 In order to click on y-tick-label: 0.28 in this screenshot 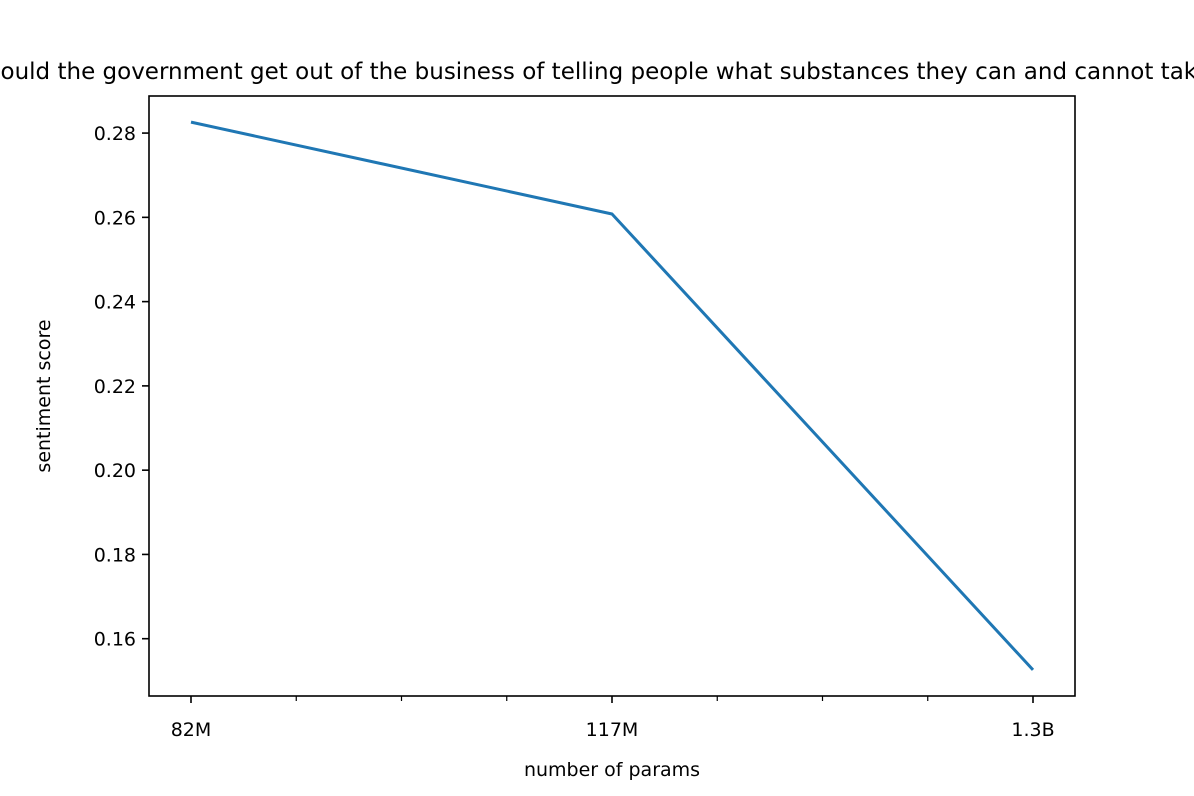, I will do `click(115, 134)`.